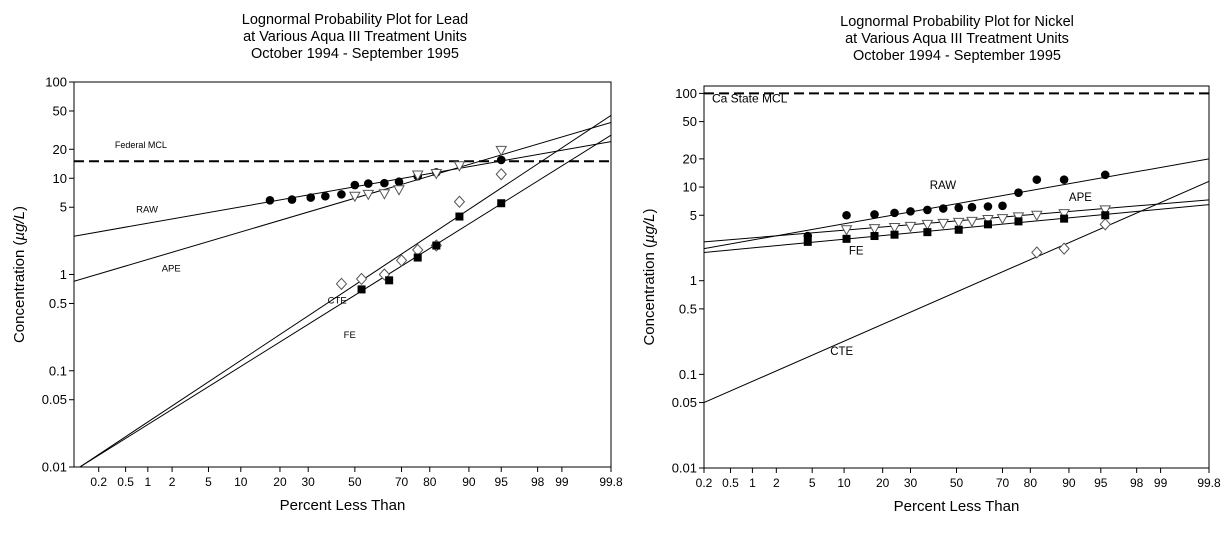  Describe the element at coordinates (98, 482) in the screenshot. I see `x-tick-label: 0.2` at that location.